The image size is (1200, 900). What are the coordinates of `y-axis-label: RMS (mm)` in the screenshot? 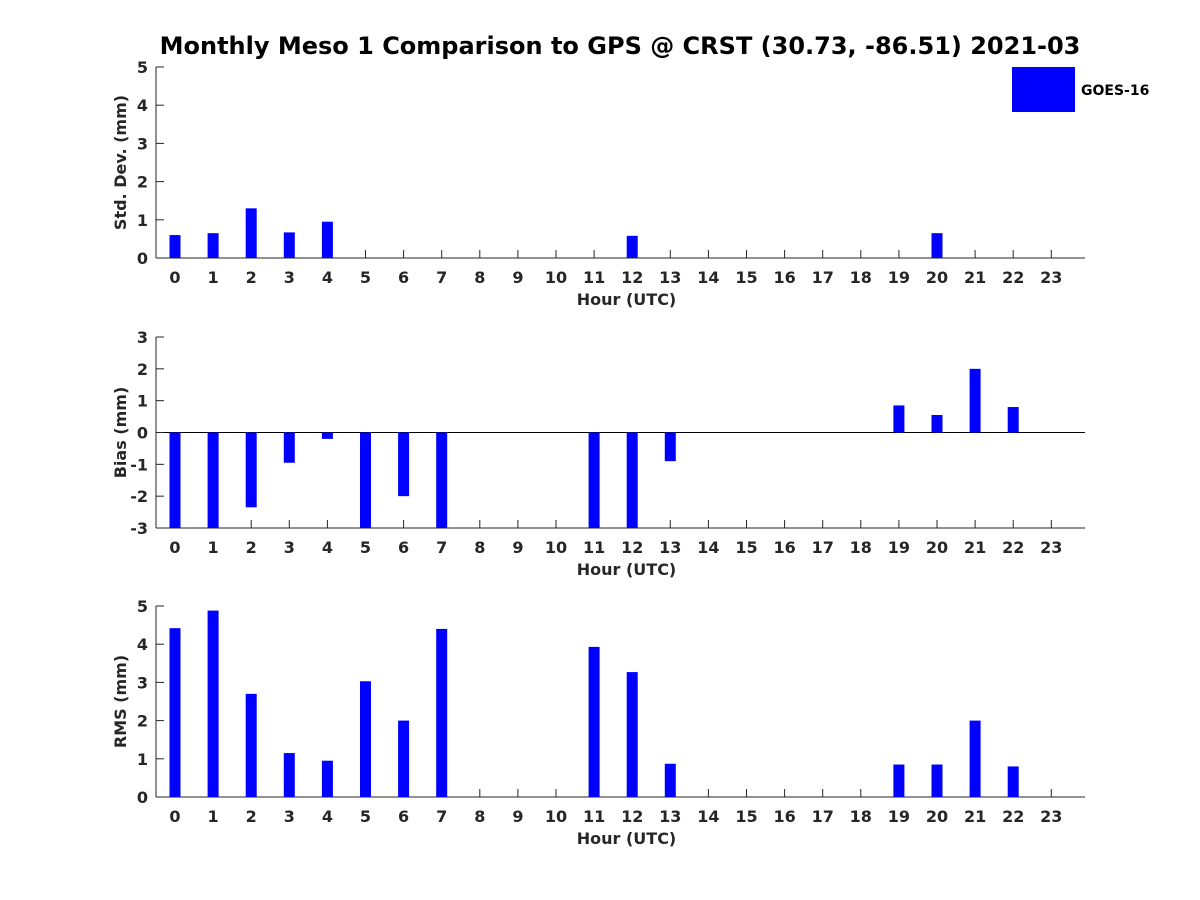 It's located at (120, 701).